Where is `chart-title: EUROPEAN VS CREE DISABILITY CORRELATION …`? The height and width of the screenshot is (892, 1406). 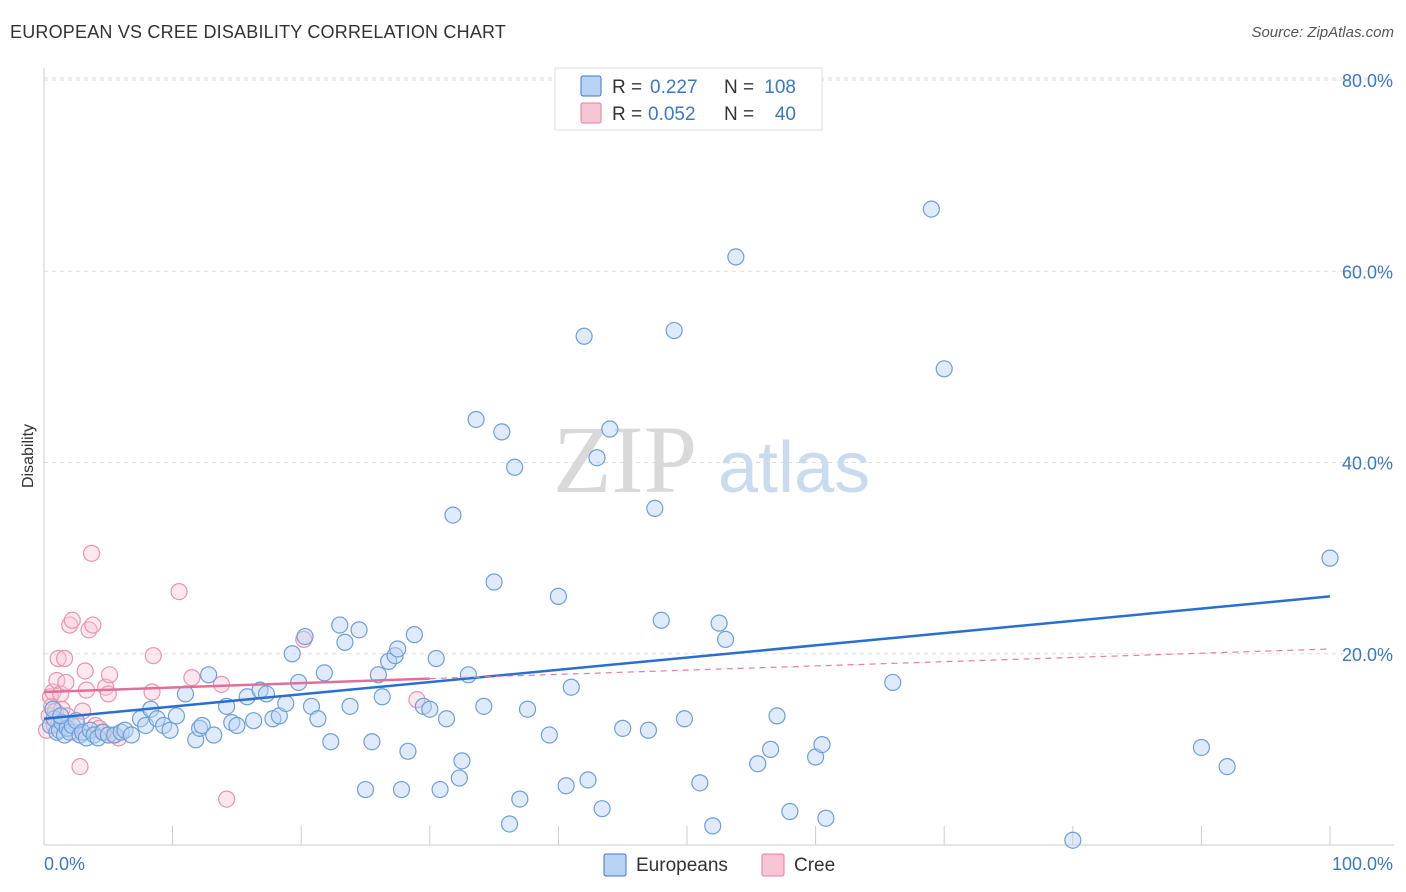 chart-title: EUROPEAN VS CREE DISABILITY CORRELATION … is located at coordinates (258, 32).